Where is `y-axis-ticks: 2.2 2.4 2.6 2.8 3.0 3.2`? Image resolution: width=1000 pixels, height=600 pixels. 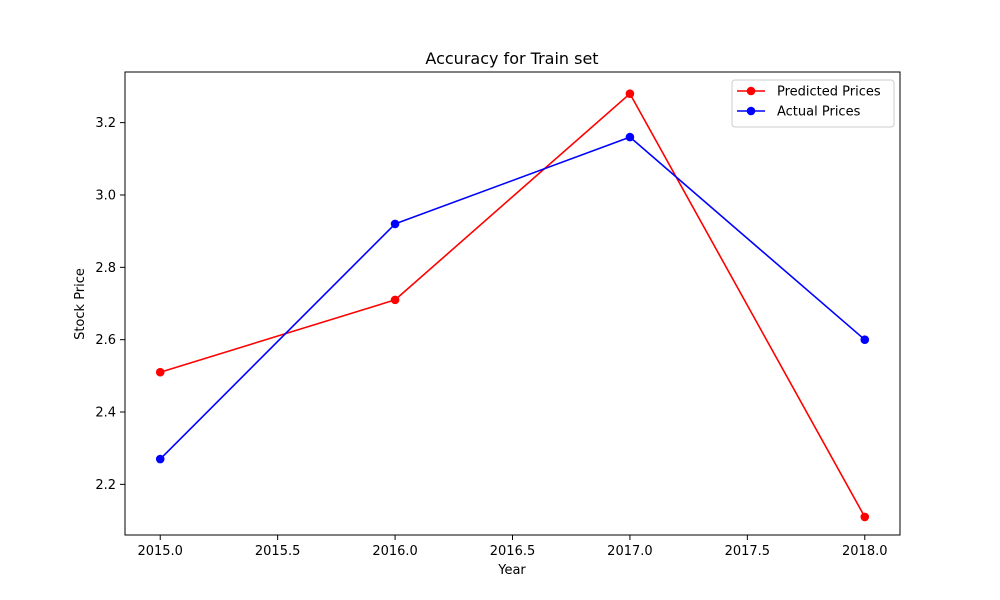 y-axis-ticks: 2.2 2.4 2.6 2.8 3.0 3.2 is located at coordinates (110, 304).